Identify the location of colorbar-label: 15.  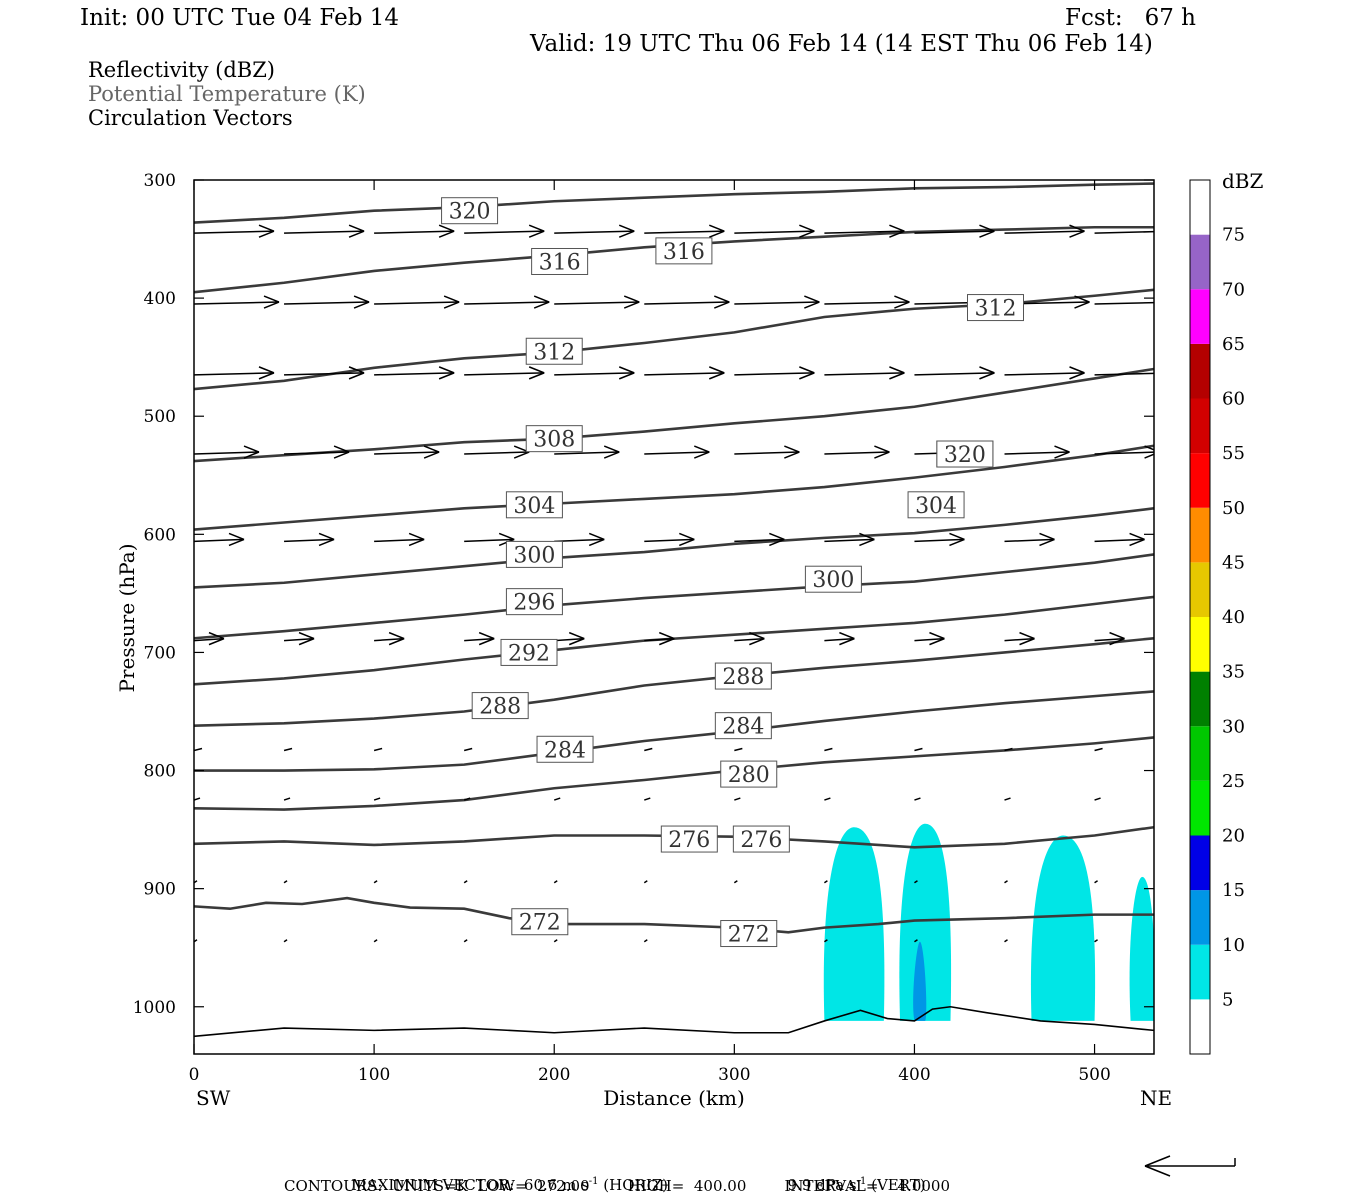
(1233, 890).